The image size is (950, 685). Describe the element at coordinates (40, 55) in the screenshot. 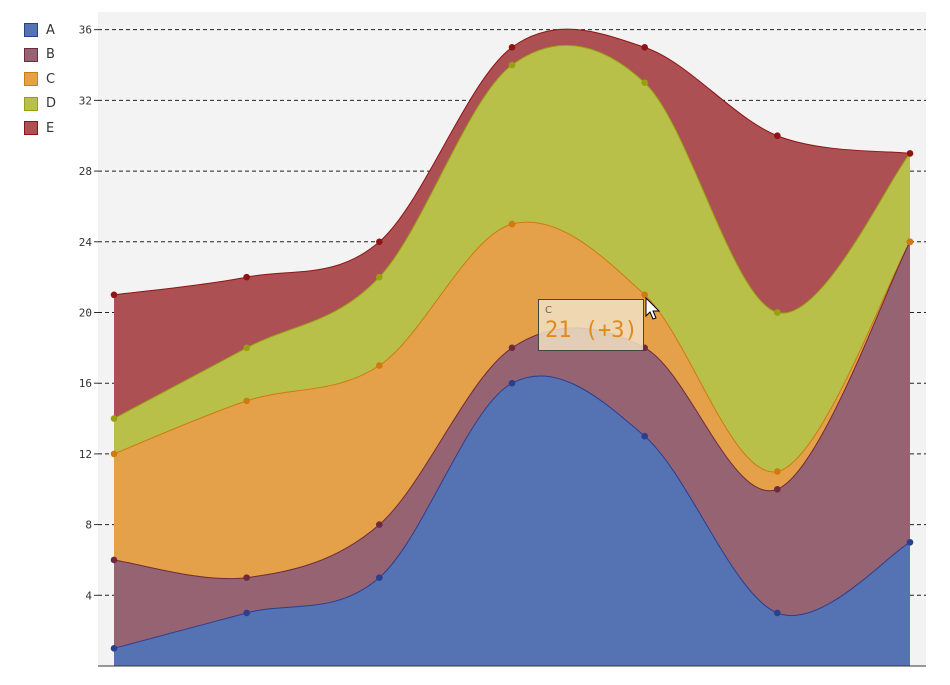

I see `legend-item-b: B` at that location.